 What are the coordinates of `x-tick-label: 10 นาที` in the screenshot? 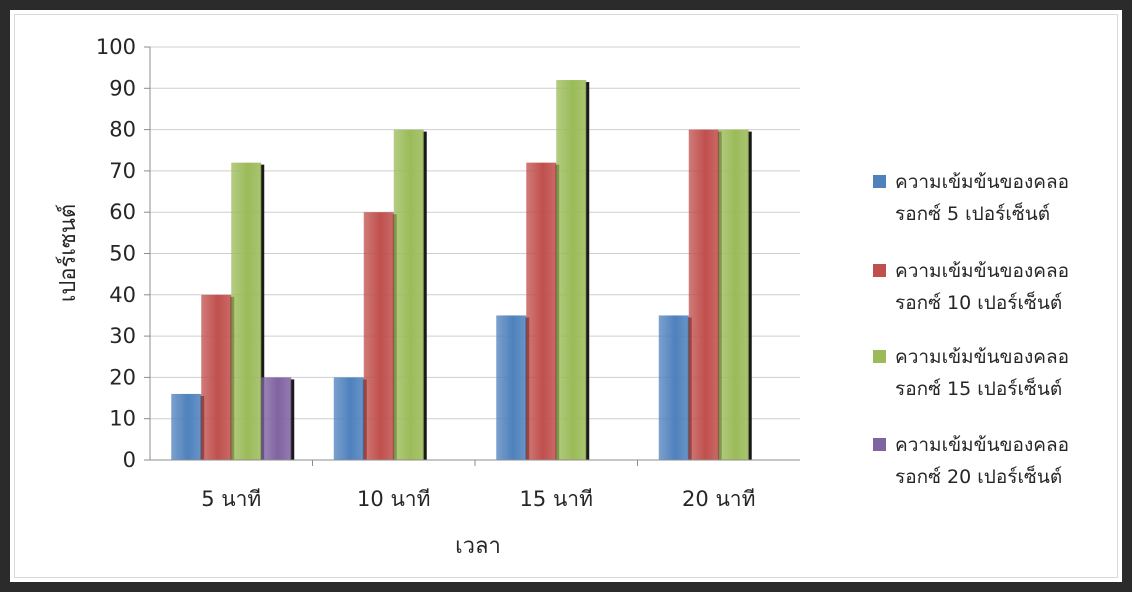 It's located at (393, 499).